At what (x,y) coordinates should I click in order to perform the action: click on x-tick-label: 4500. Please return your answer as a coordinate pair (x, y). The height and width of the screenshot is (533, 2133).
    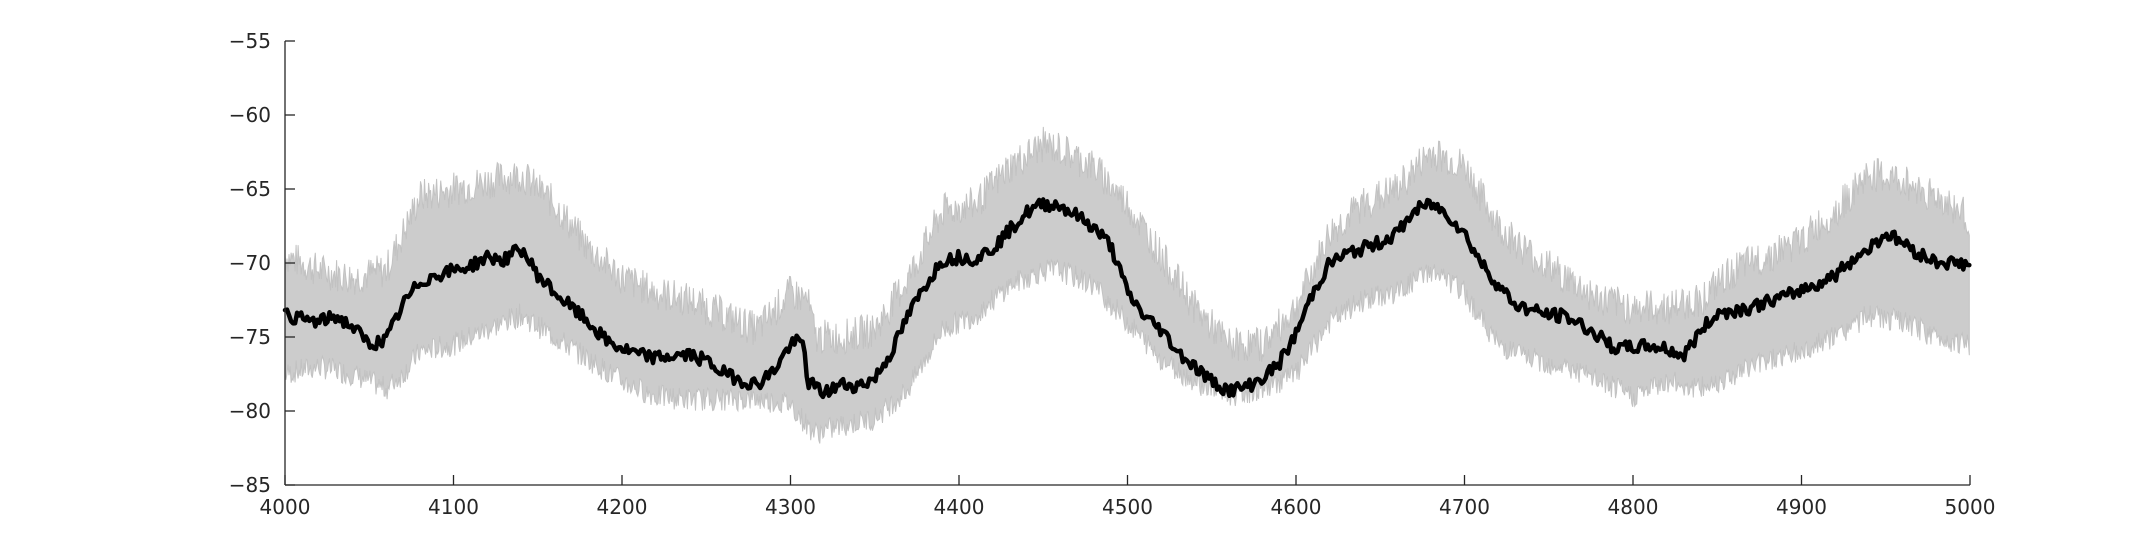
    Looking at the image, I should click on (1127, 507).